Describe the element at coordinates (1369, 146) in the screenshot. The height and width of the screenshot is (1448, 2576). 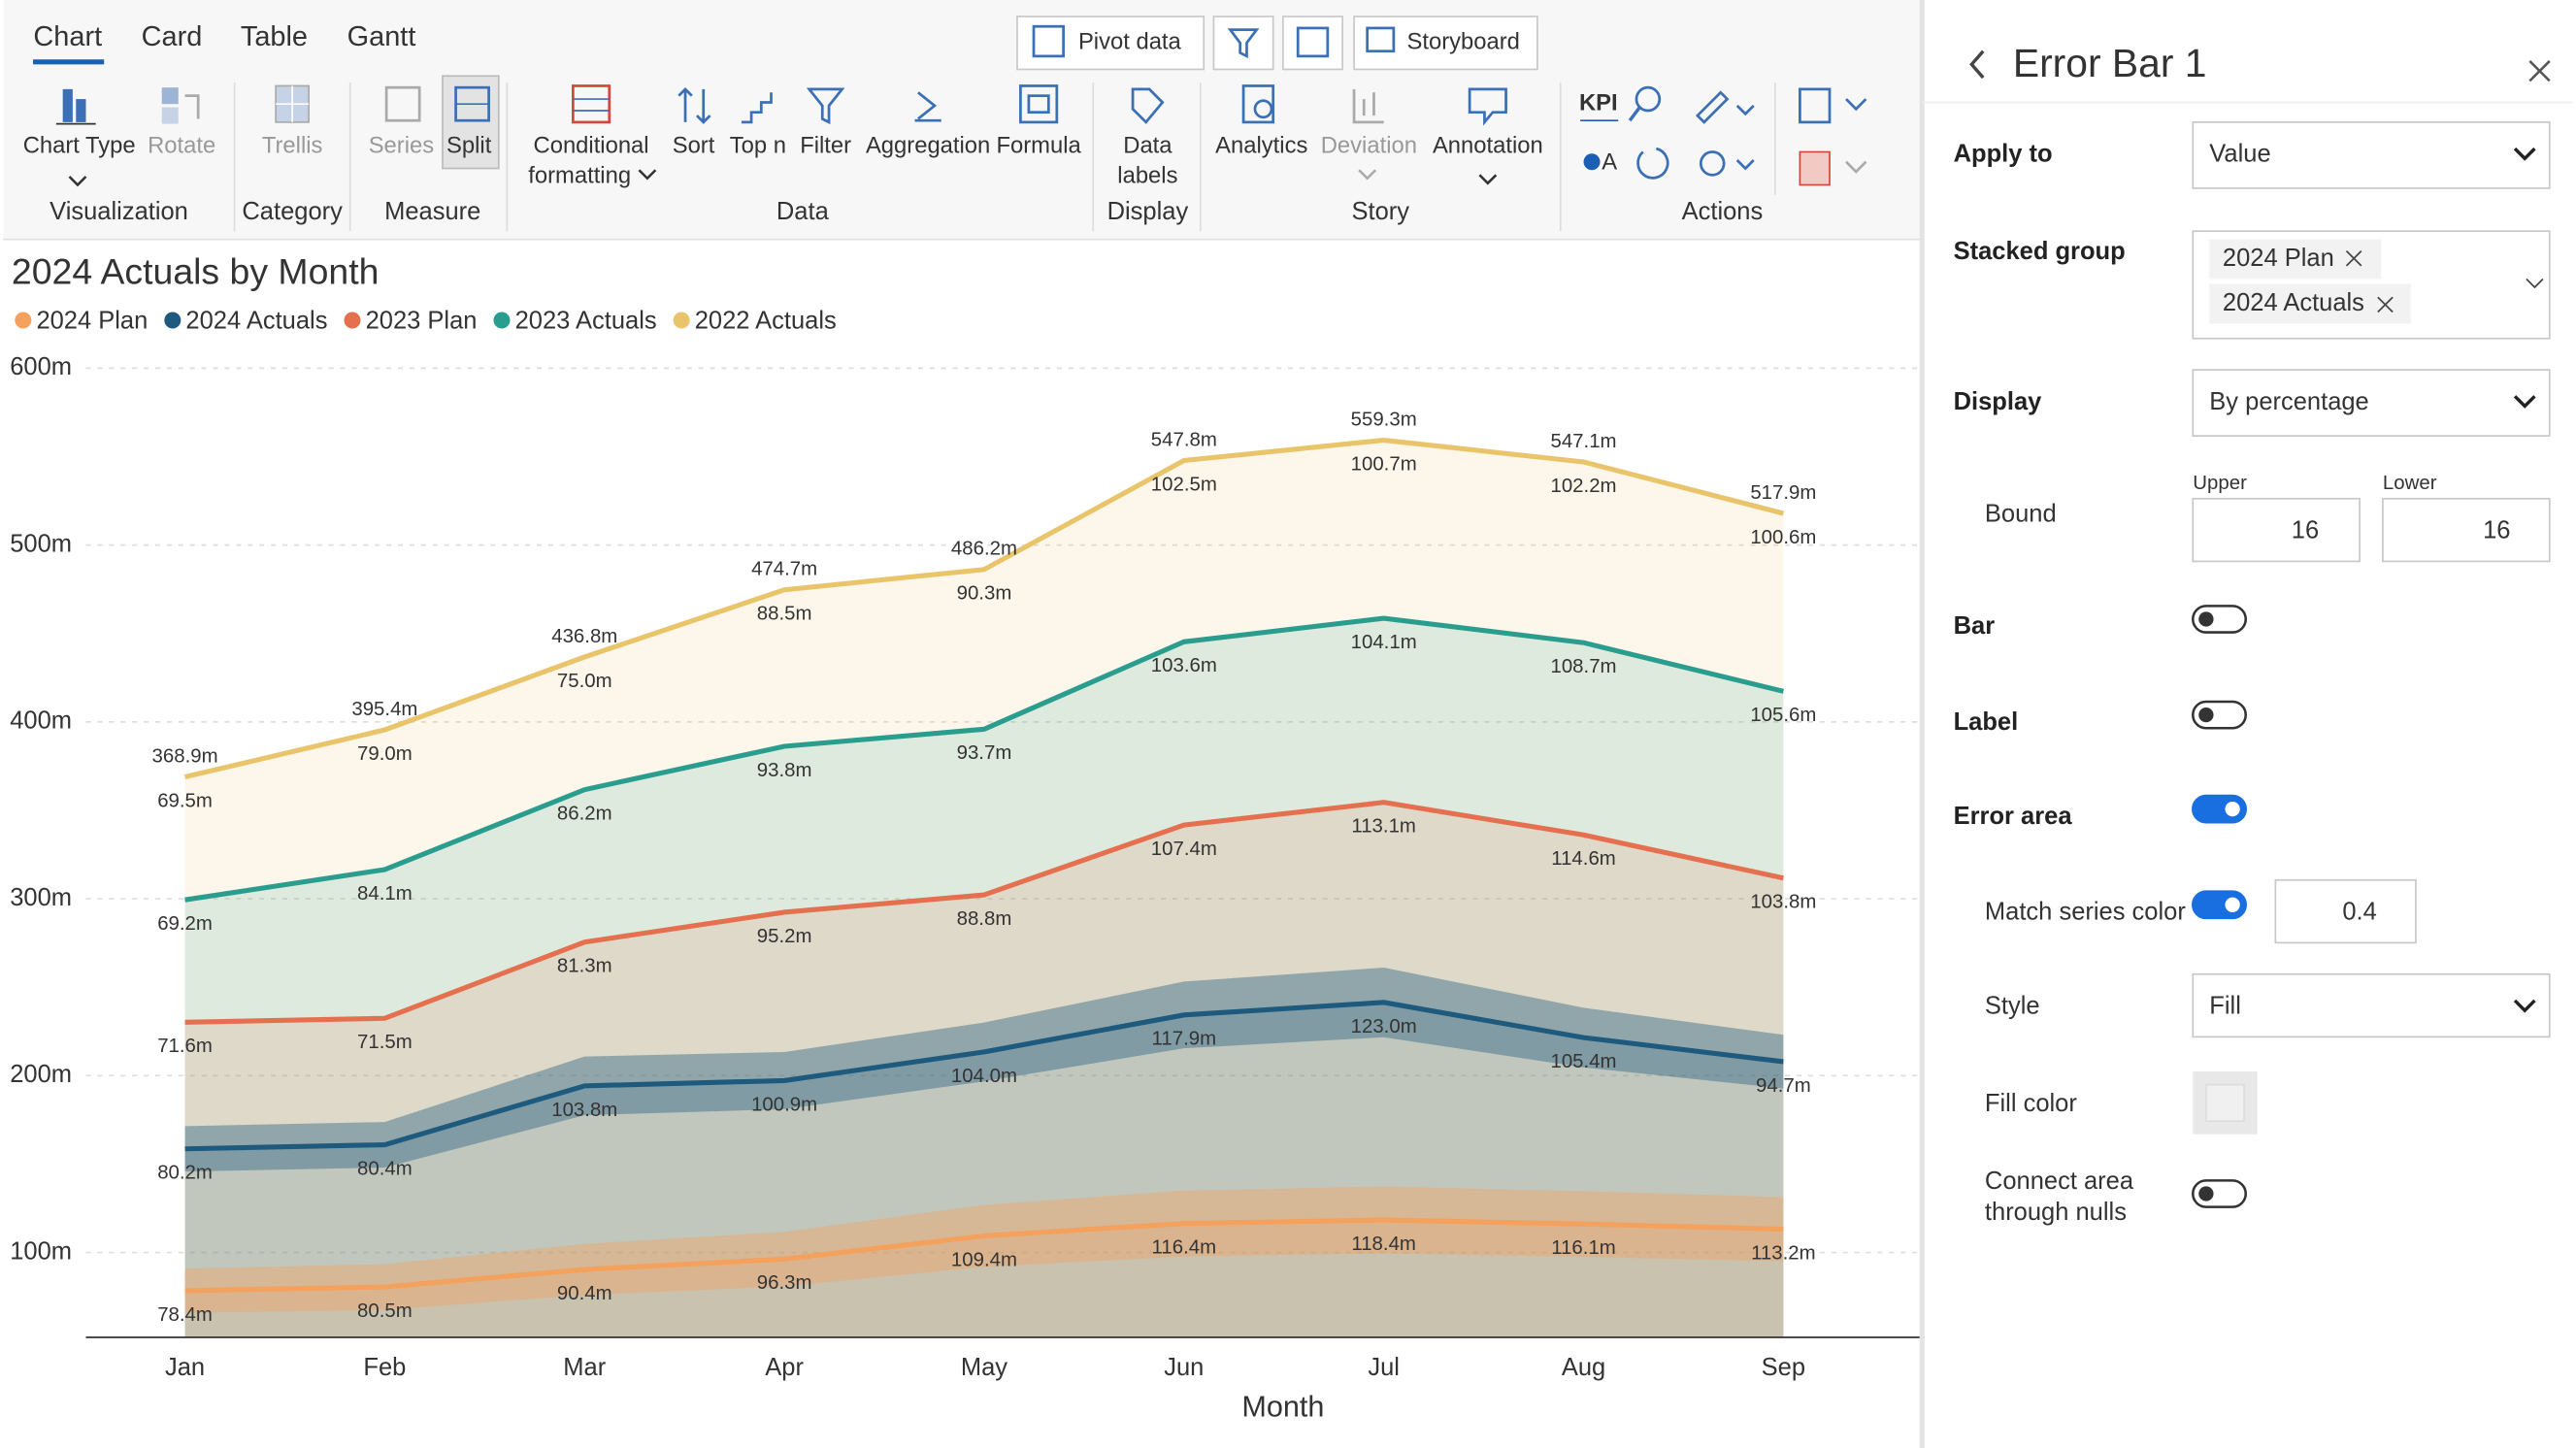
I see `ribbon-item: Deviation` at that location.